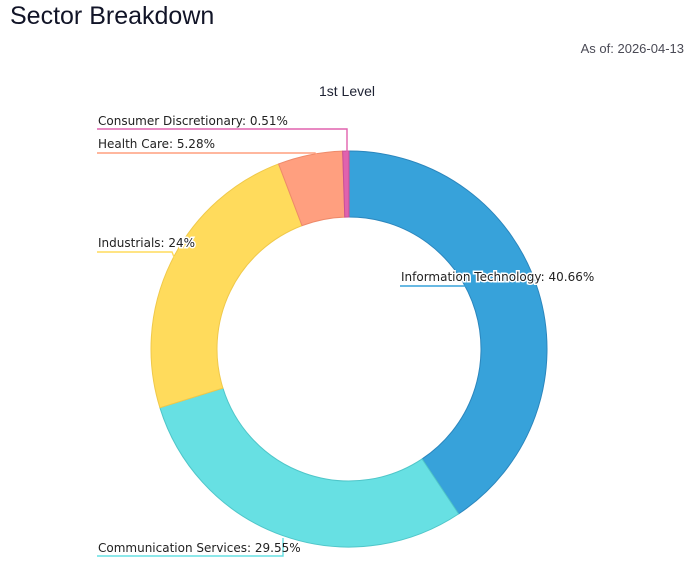 This screenshot has width=694, height=567. What do you see at coordinates (309, 467) in the screenshot?
I see `slice-communication-services` at bounding box center [309, 467].